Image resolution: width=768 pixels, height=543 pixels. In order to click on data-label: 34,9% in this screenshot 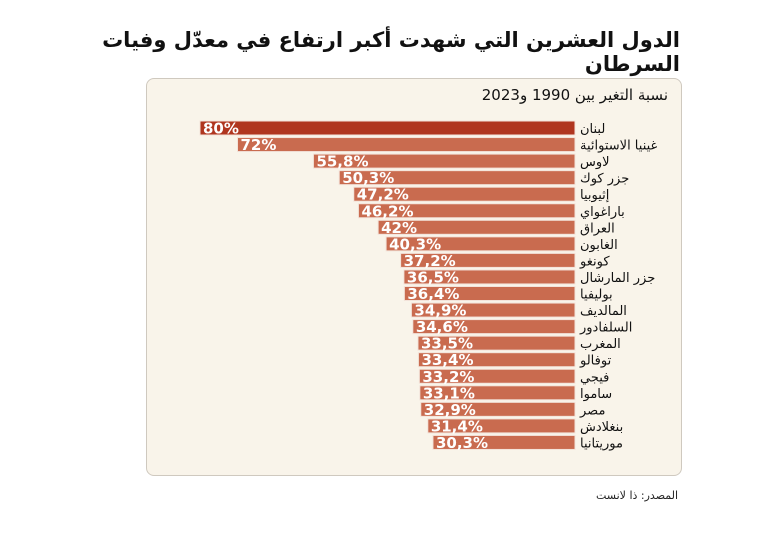, I will do `click(440, 311)`.